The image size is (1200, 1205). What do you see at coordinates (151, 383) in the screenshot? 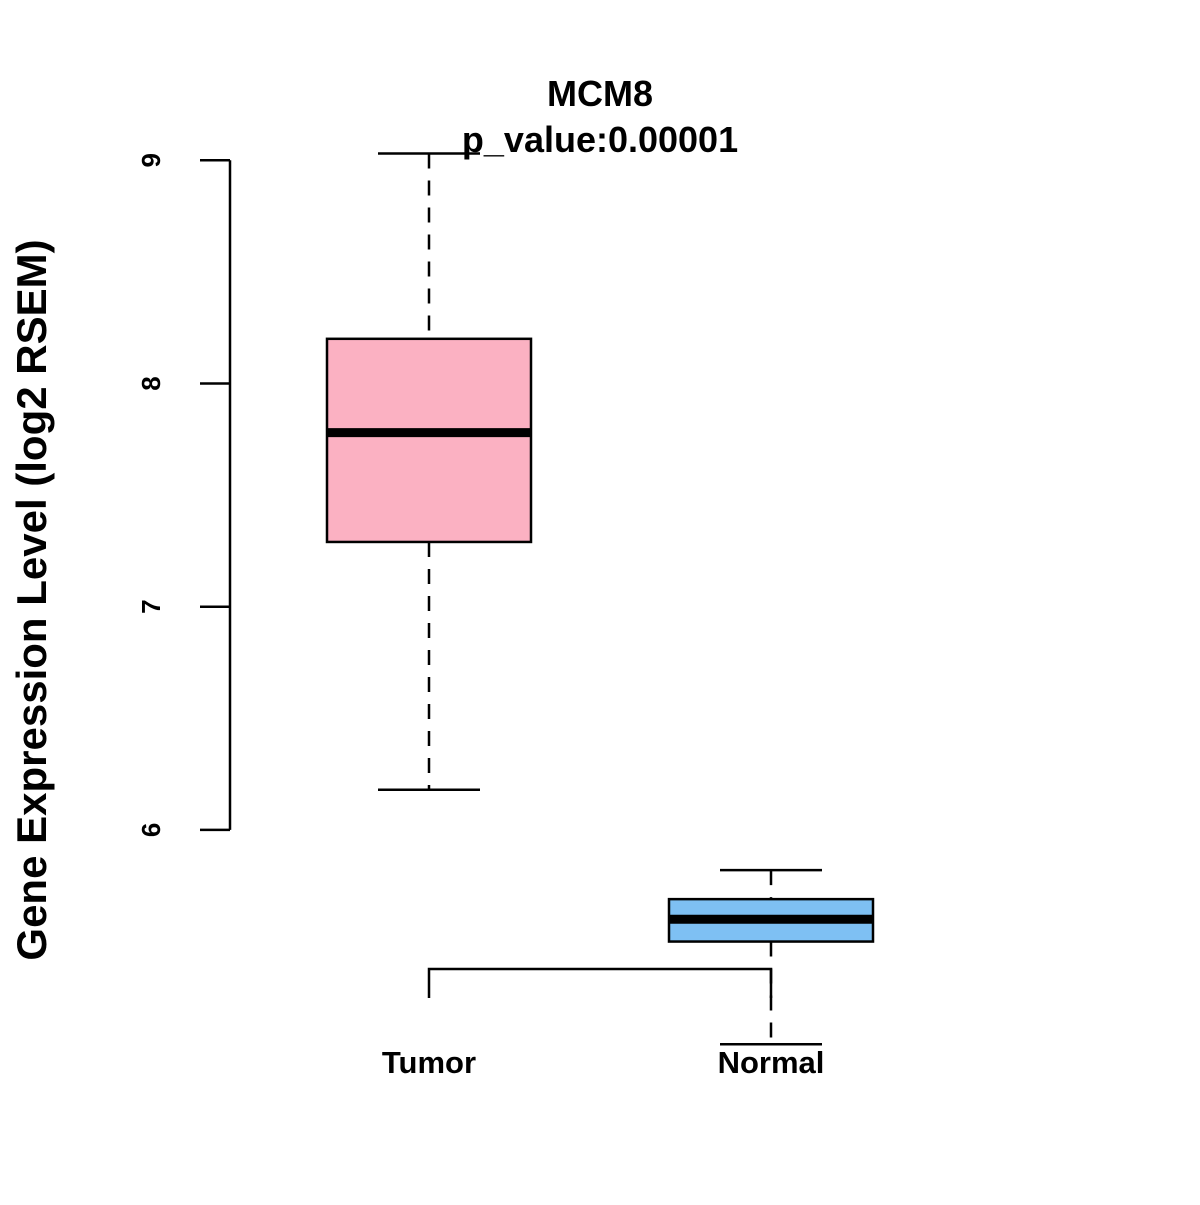
I see `y-tick-label: 8` at bounding box center [151, 383].